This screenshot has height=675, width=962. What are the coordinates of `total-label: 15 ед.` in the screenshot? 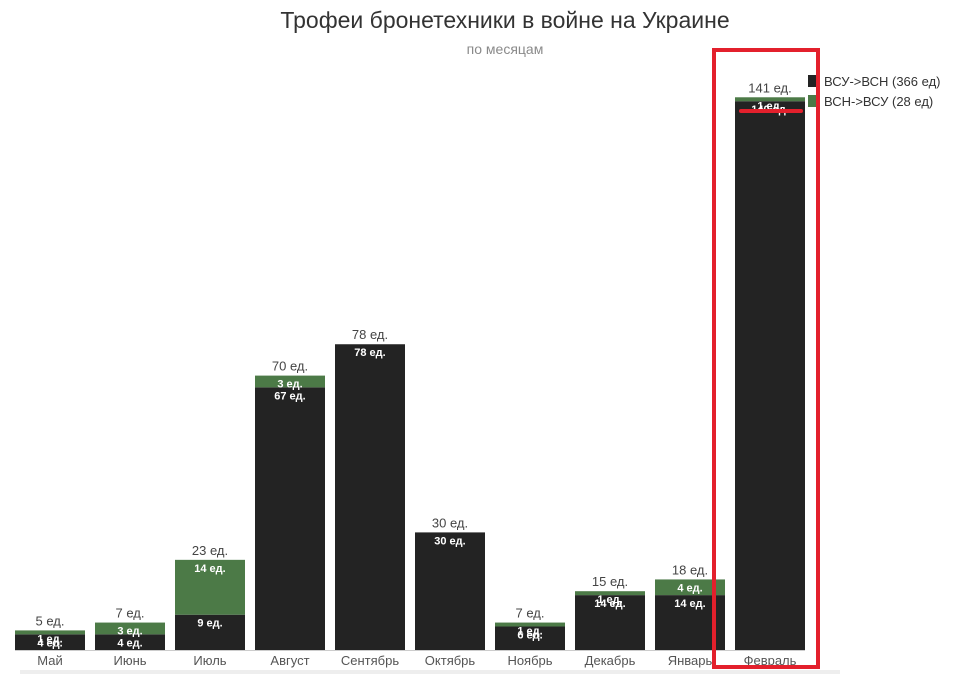 It's located at (610, 581).